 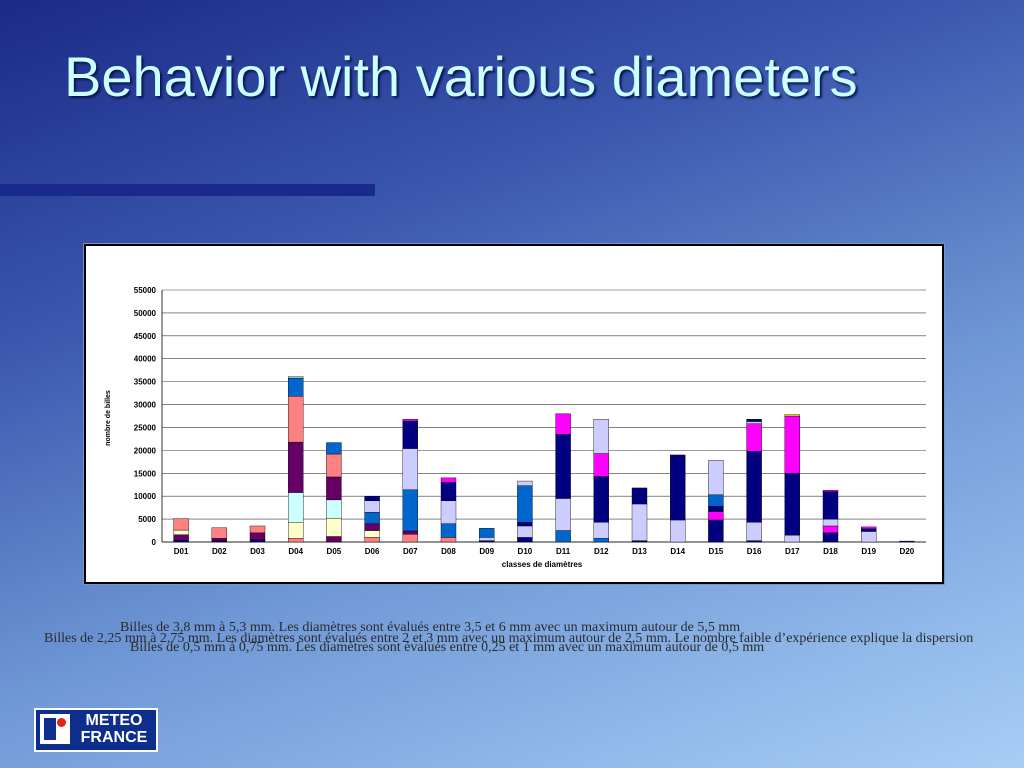 What do you see at coordinates (639, 551) in the screenshot?
I see `x-tick-label-D13: D13` at bounding box center [639, 551].